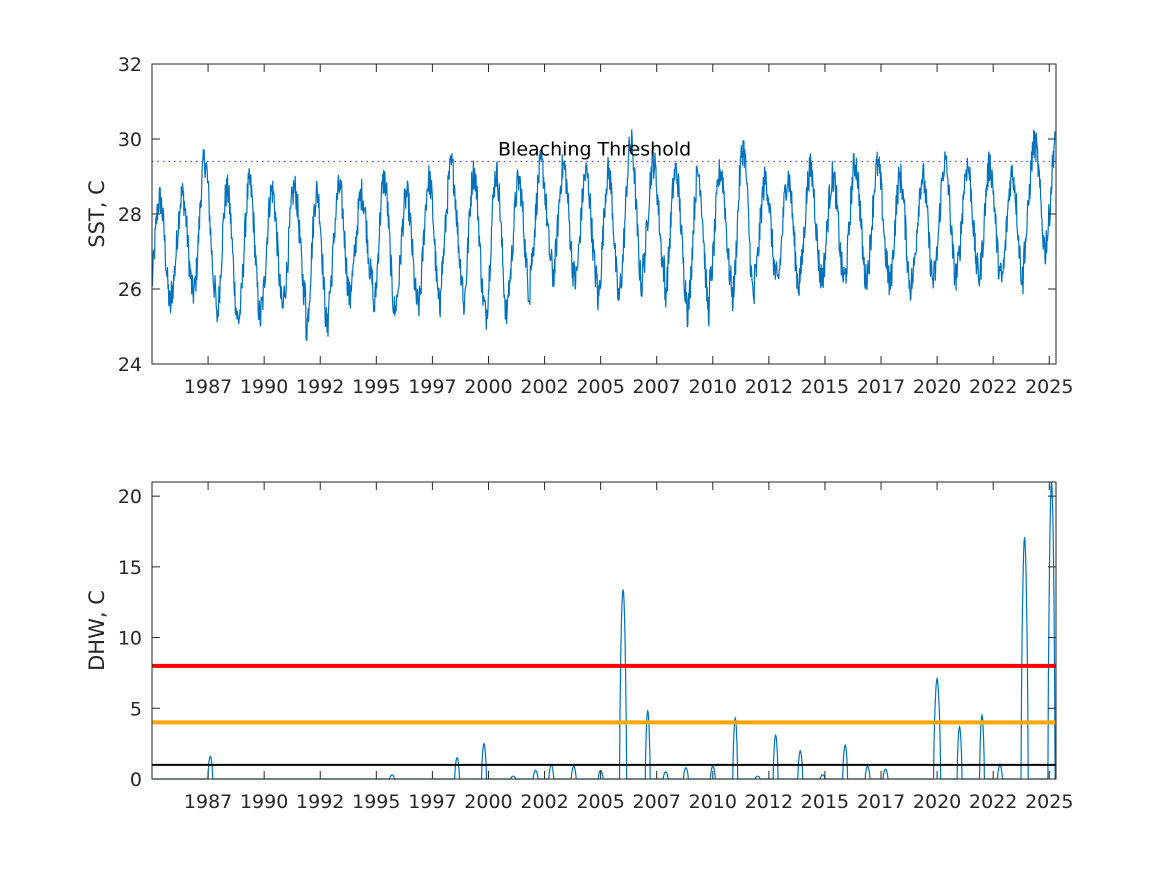 The image size is (1167, 875). I want to click on dhw-x-tick-label: 2012, so click(769, 802).